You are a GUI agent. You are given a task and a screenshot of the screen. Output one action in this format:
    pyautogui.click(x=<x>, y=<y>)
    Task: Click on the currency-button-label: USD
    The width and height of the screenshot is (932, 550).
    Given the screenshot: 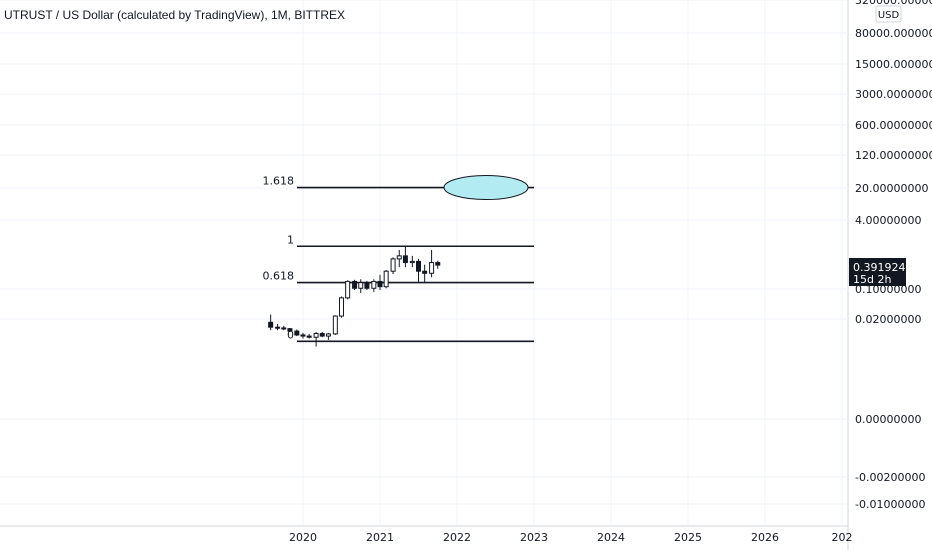 What is the action you would take?
    pyautogui.click(x=889, y=15)
    